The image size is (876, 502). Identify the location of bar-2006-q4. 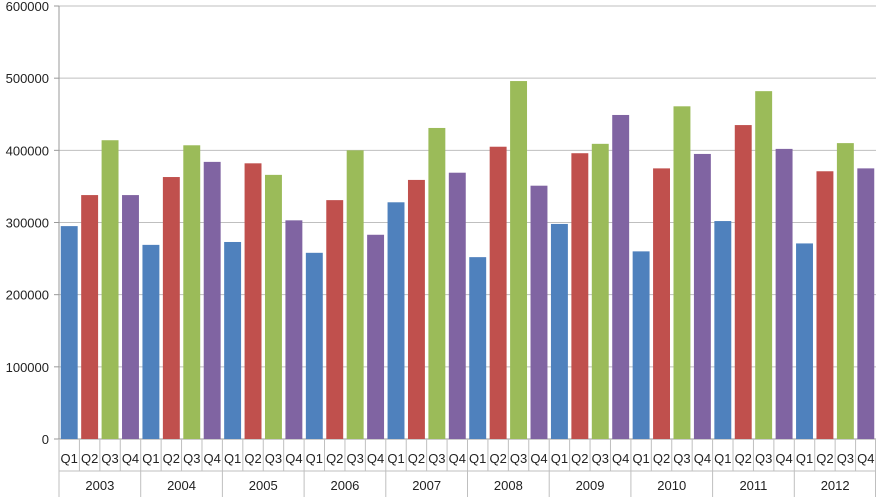
(376, 336).